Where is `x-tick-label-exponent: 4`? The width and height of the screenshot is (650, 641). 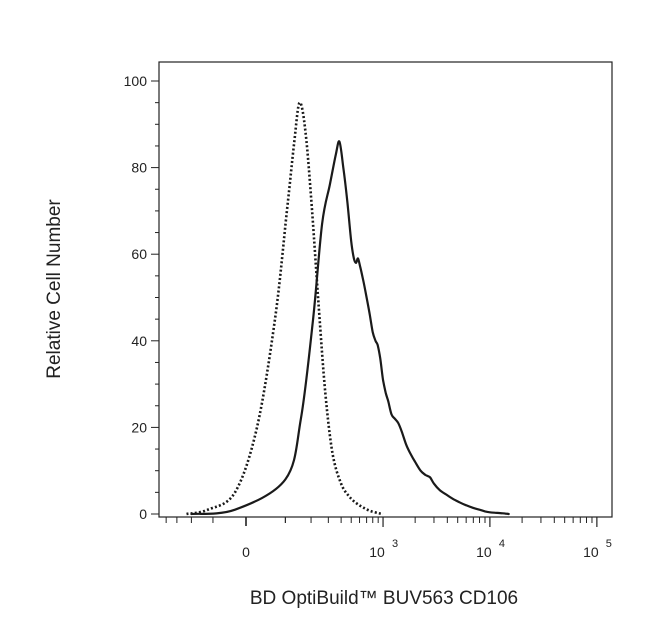 x-tick-label-exponent: 4 is located at coordinates (502, 544).